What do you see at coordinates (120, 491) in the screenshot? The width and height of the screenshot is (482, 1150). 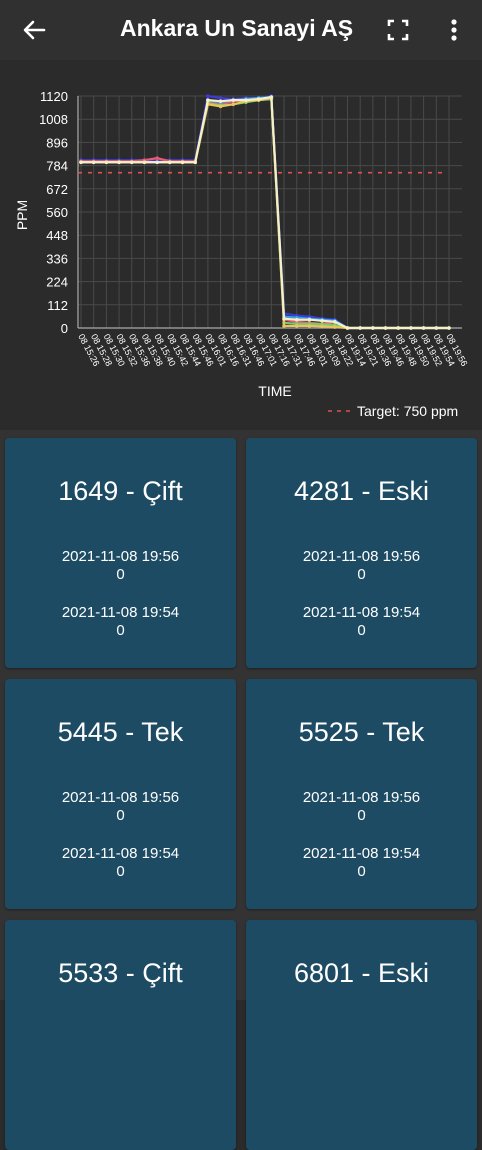 I see `card-title: 1649 - Çift` at bounding box center [120, 491].